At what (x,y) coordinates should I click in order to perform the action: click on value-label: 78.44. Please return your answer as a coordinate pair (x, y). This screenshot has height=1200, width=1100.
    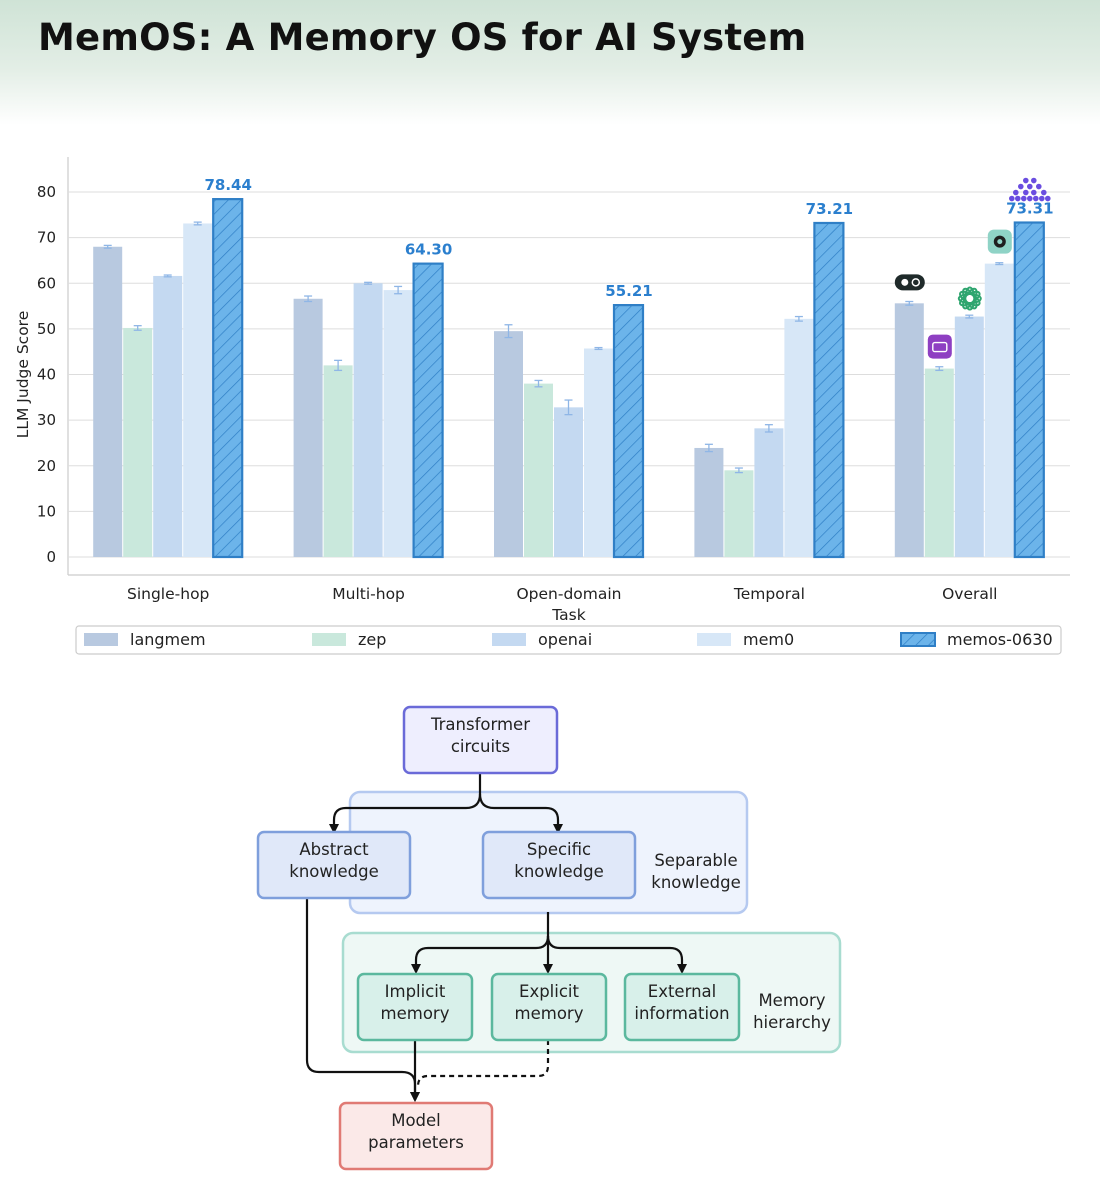
    Looking at the image, I should click on (227, 185).